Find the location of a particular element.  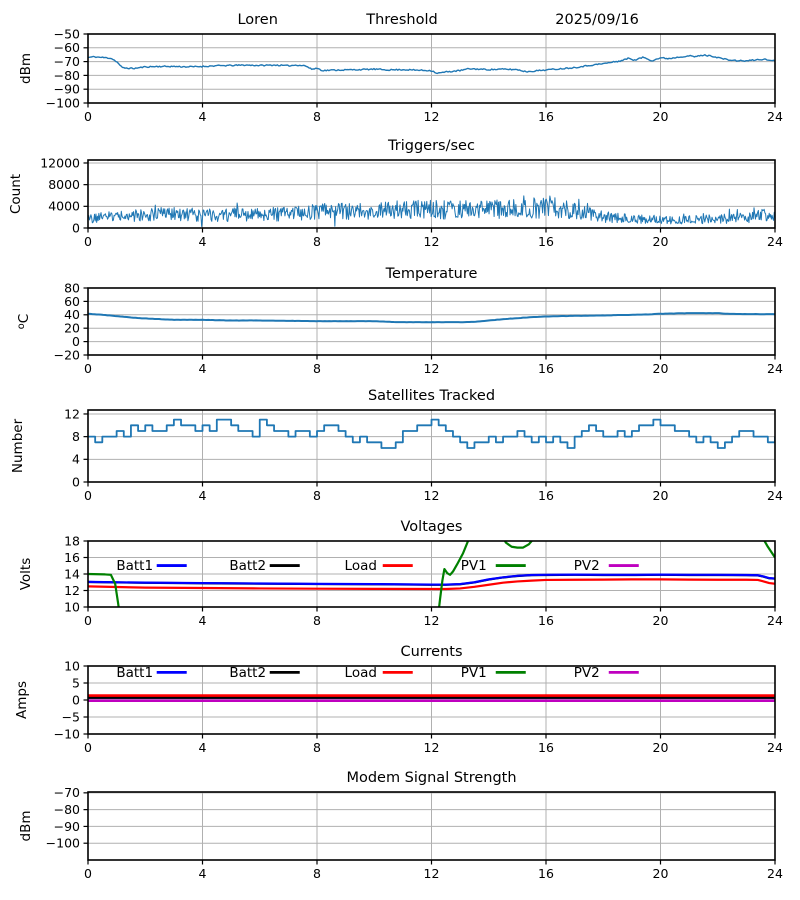

y-tick-label: −60 is located at coordinates (67, 47).